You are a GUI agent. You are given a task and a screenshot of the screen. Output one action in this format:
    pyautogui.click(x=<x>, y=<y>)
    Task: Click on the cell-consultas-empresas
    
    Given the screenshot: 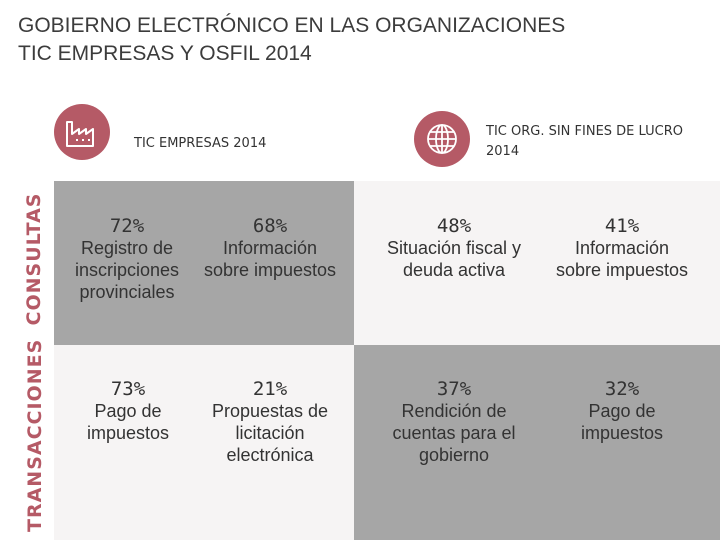 What is the action you would take?
    pyautogui.click(x=204, y=263)
    